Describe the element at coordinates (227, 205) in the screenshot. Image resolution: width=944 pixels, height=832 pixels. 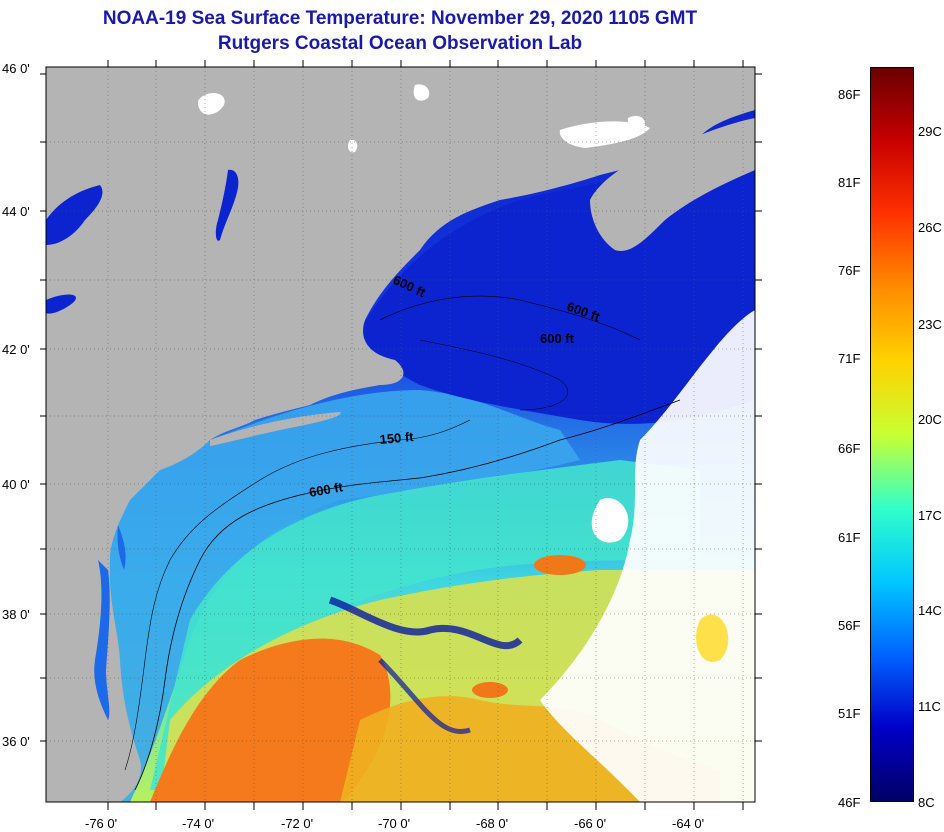
I see `lake-champlain` at that location.